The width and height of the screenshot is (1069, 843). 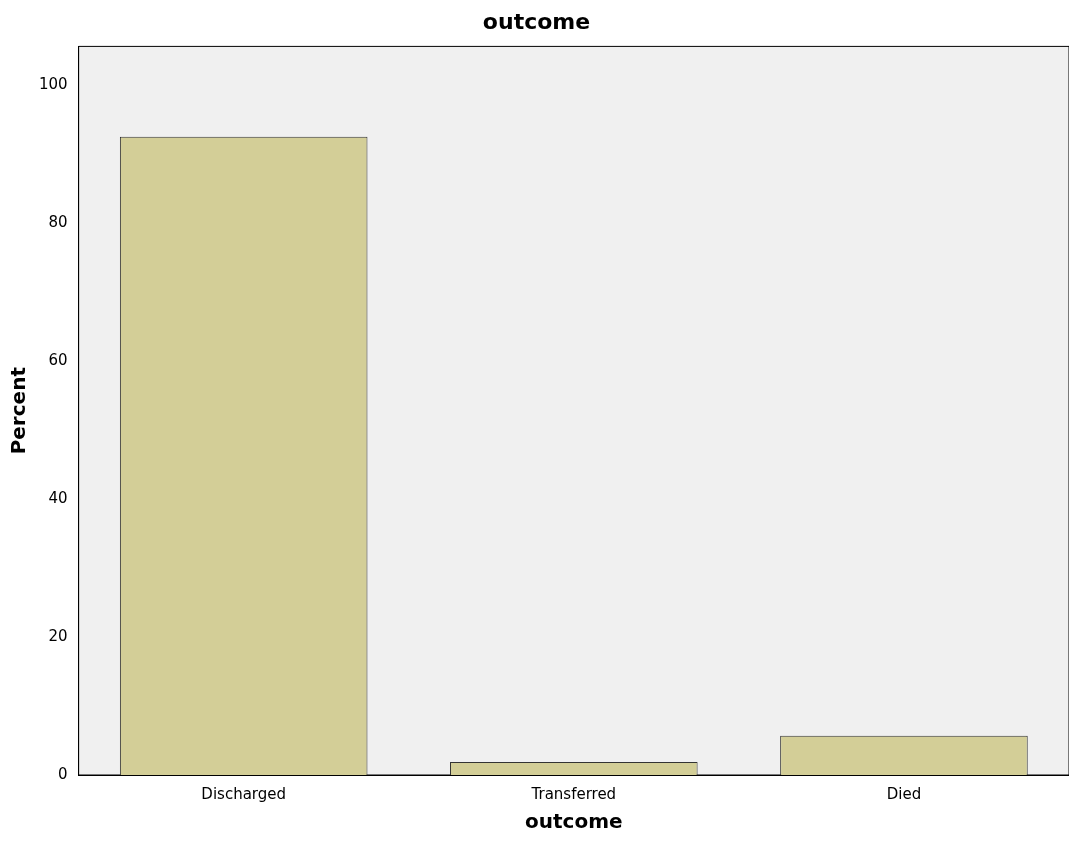 I want to click on y-tick-label: 100, so click(x=53, y=83).